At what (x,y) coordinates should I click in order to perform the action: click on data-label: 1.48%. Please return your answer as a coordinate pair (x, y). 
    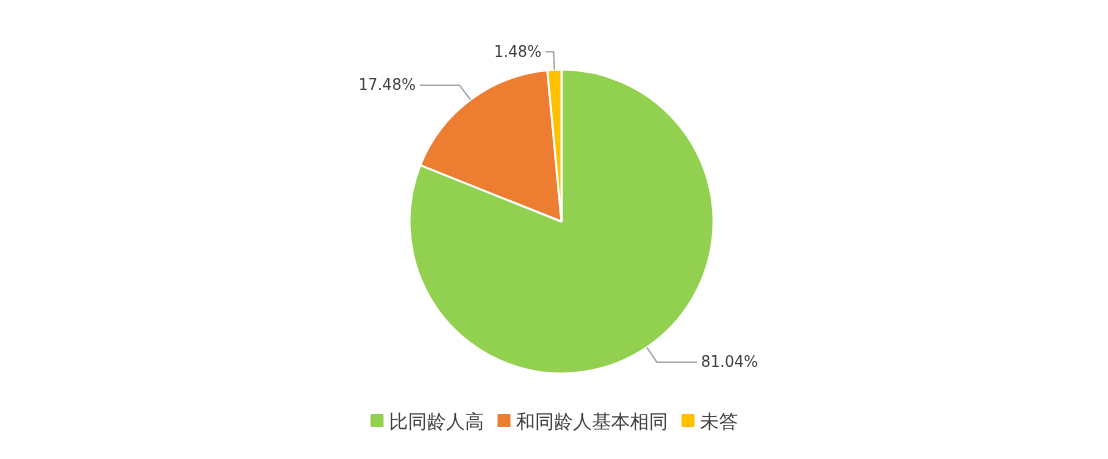
    Looking at the image, I should click on (517, 51).